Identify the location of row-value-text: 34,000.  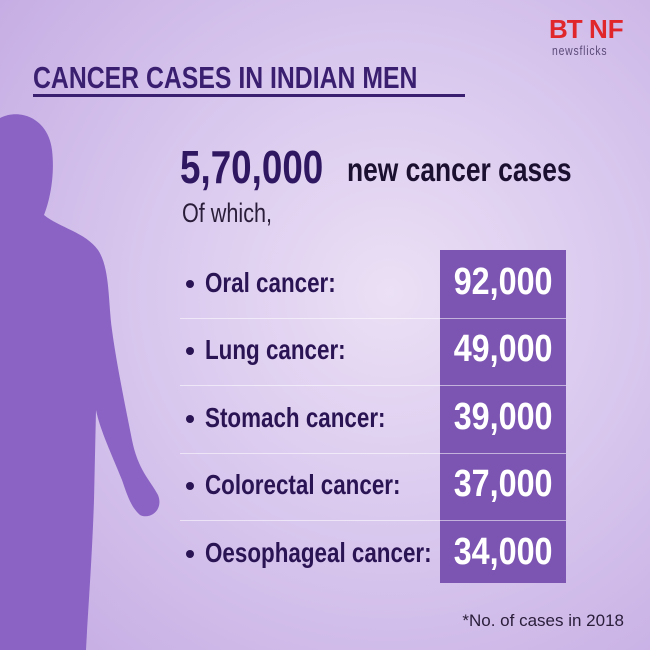
(503, 551).